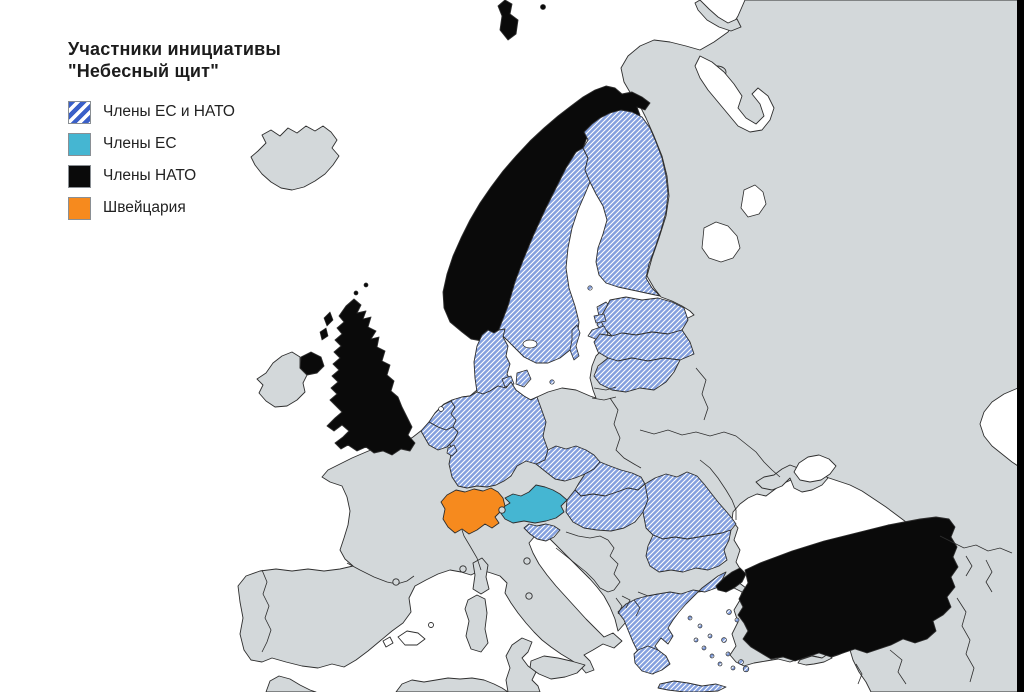 The width and height of the screenshot is (1024, 692). Describe the element at coordinates (366, 285) in the screenshot. I see `island-shetland` at that location.